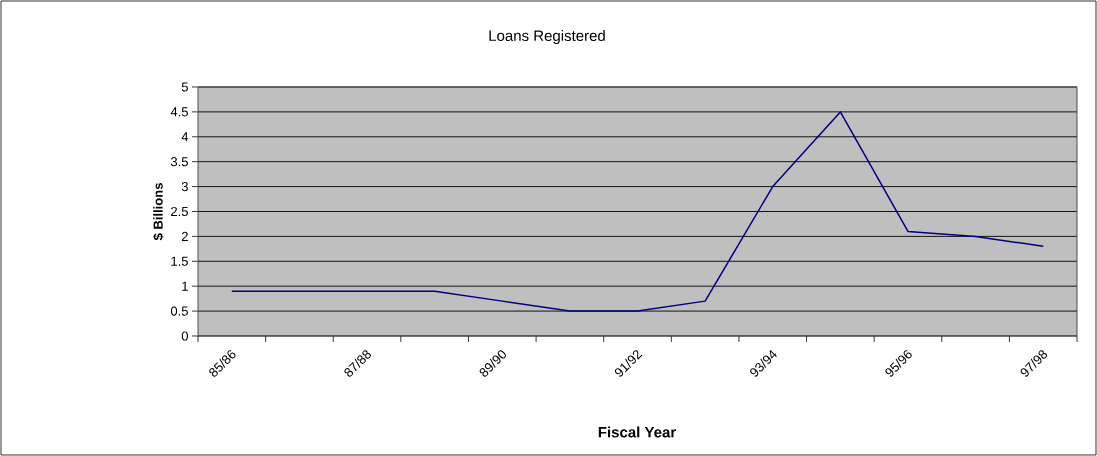 The height and width of the screenshot is (456, 1097). What do you see at coordinates (637, 432) in the screenshot?
I see `x-axis-title: Fiscal Year` at bounding box center [637, 432].